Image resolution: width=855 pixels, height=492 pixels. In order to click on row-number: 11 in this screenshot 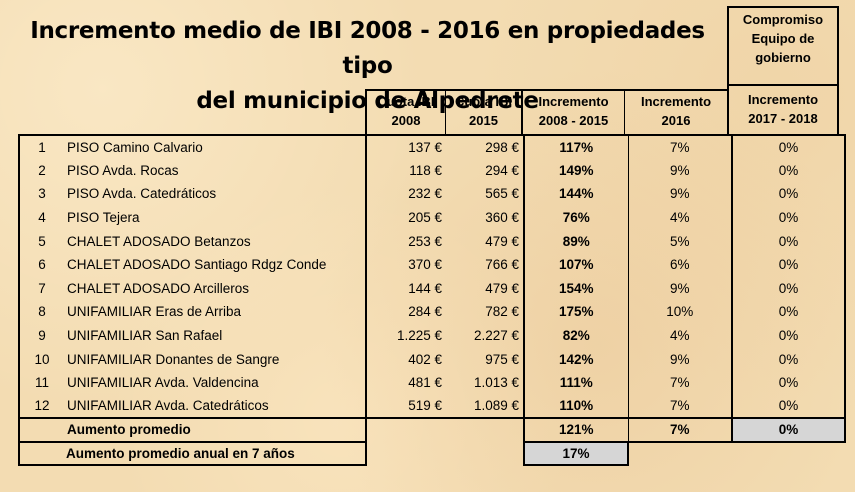, I will do `click(41, 382)`.